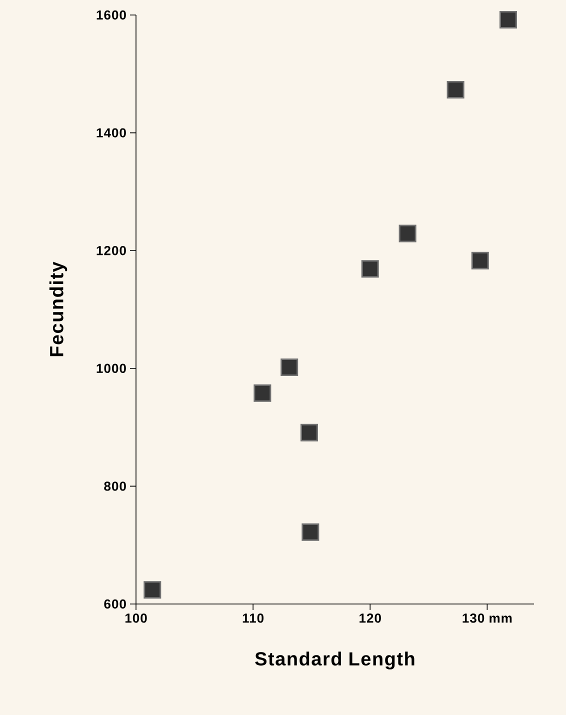 Image resolution: width=566 pixels, height=715 pixels. I want to click on y-tick-label: 1000, so click(111, 368).